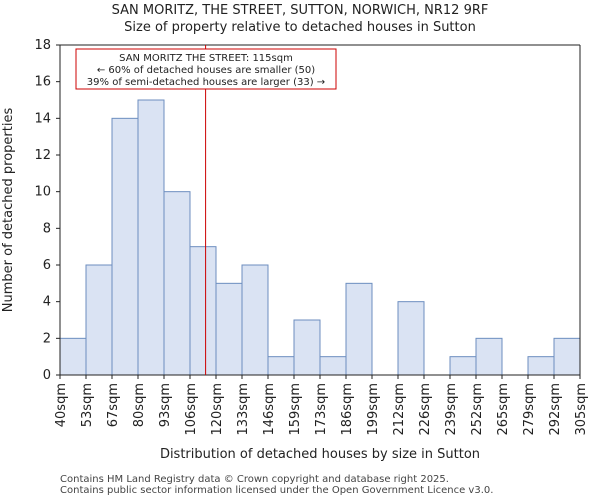  Describe the element at coordinates (477, 409) in the screenshot. I see `x-tick-label-252sqm: 252sqm` at that location.